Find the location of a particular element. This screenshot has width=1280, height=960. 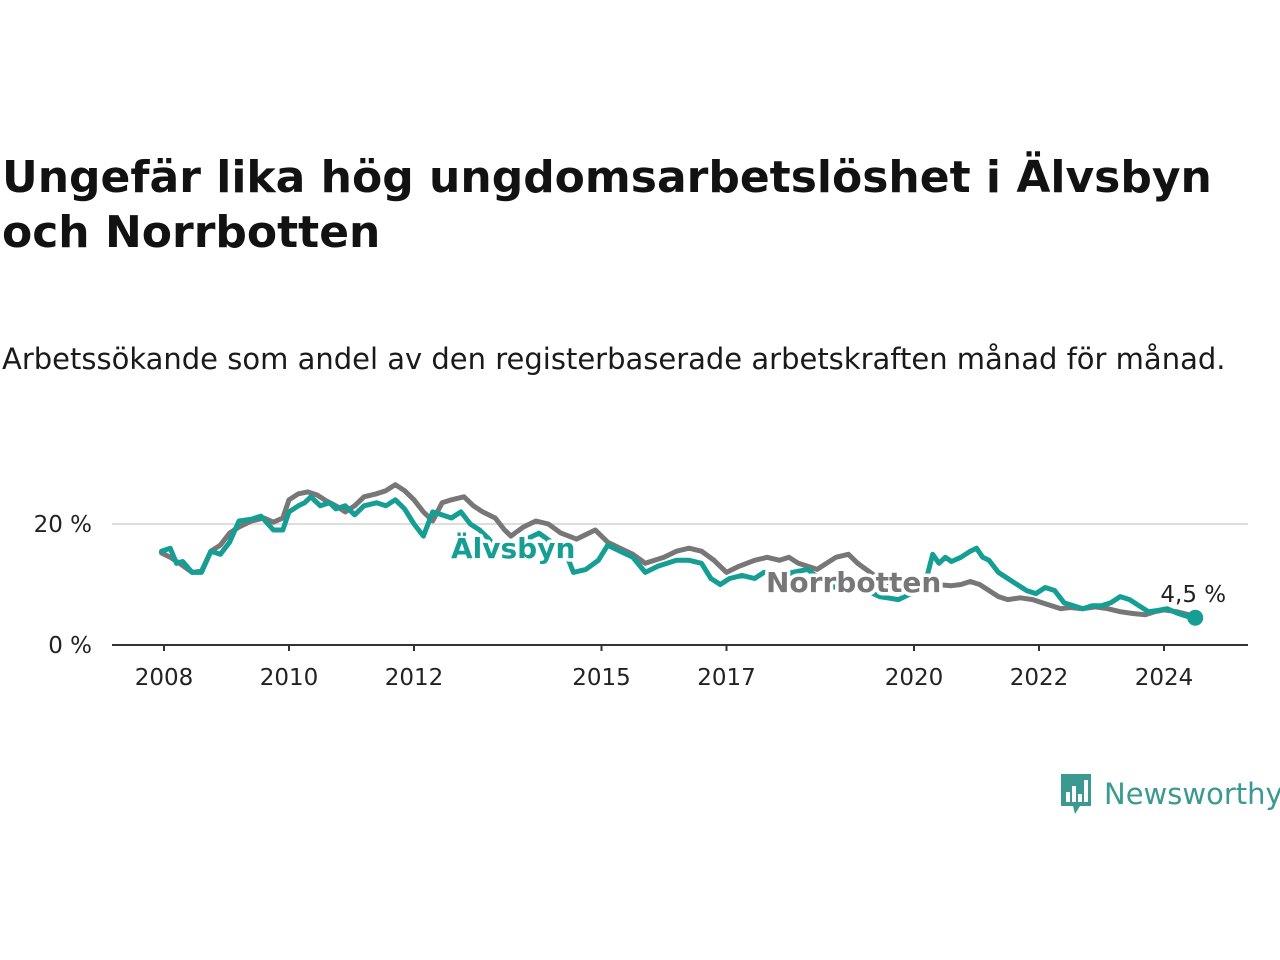

logo-text: Newsworthy is located at coordinates (1192, 794).